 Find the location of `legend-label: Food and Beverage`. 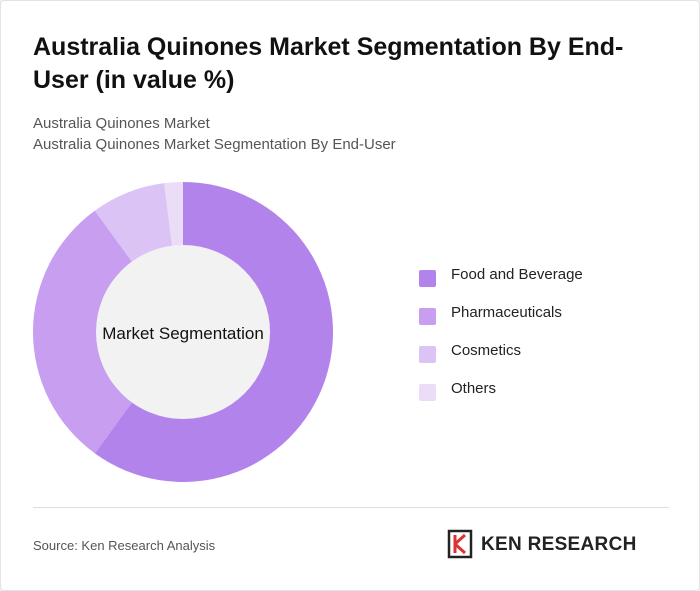

legend-label: Food and Beverage is located at coordinates (517, 274).